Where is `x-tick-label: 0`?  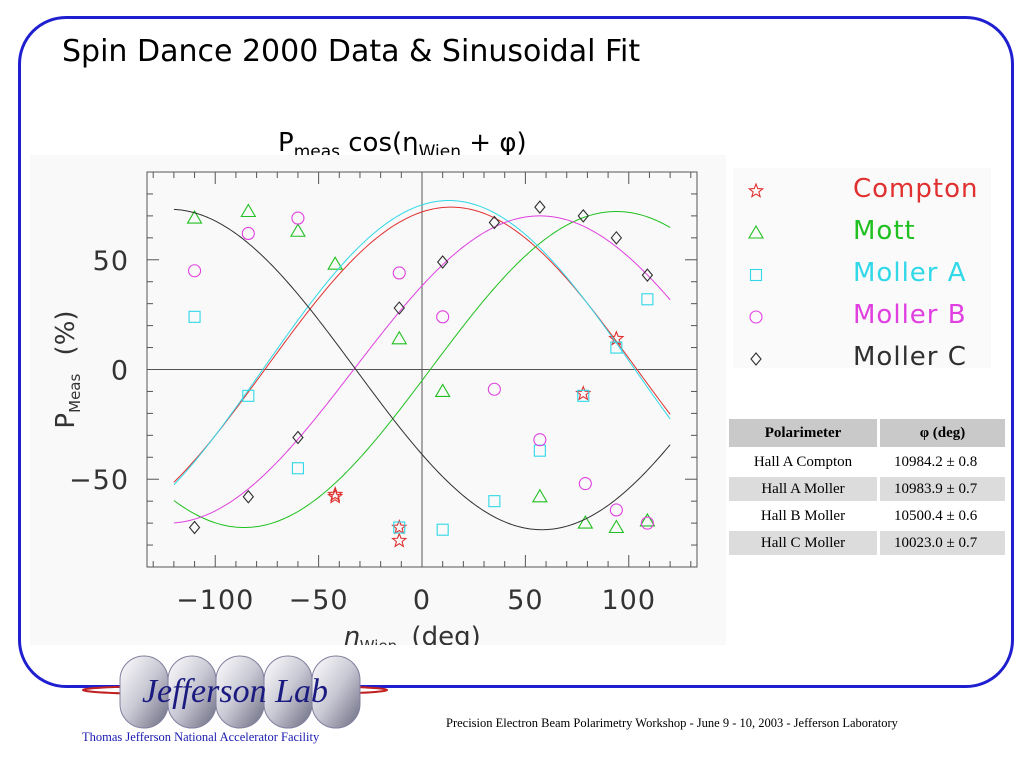 x-tick-label: 0 is located at coordinates (422, 600).